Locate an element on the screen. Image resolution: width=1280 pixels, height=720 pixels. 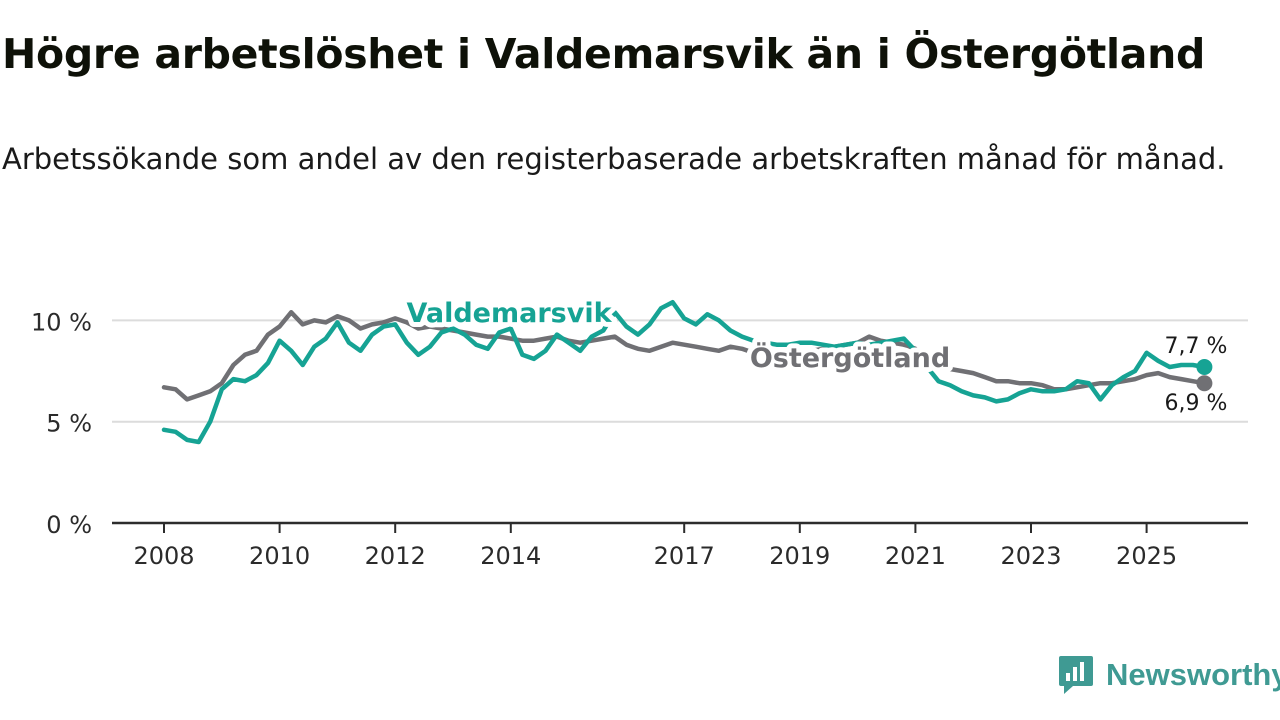
end-point-östergötland is located at coordinates (1204, 383).